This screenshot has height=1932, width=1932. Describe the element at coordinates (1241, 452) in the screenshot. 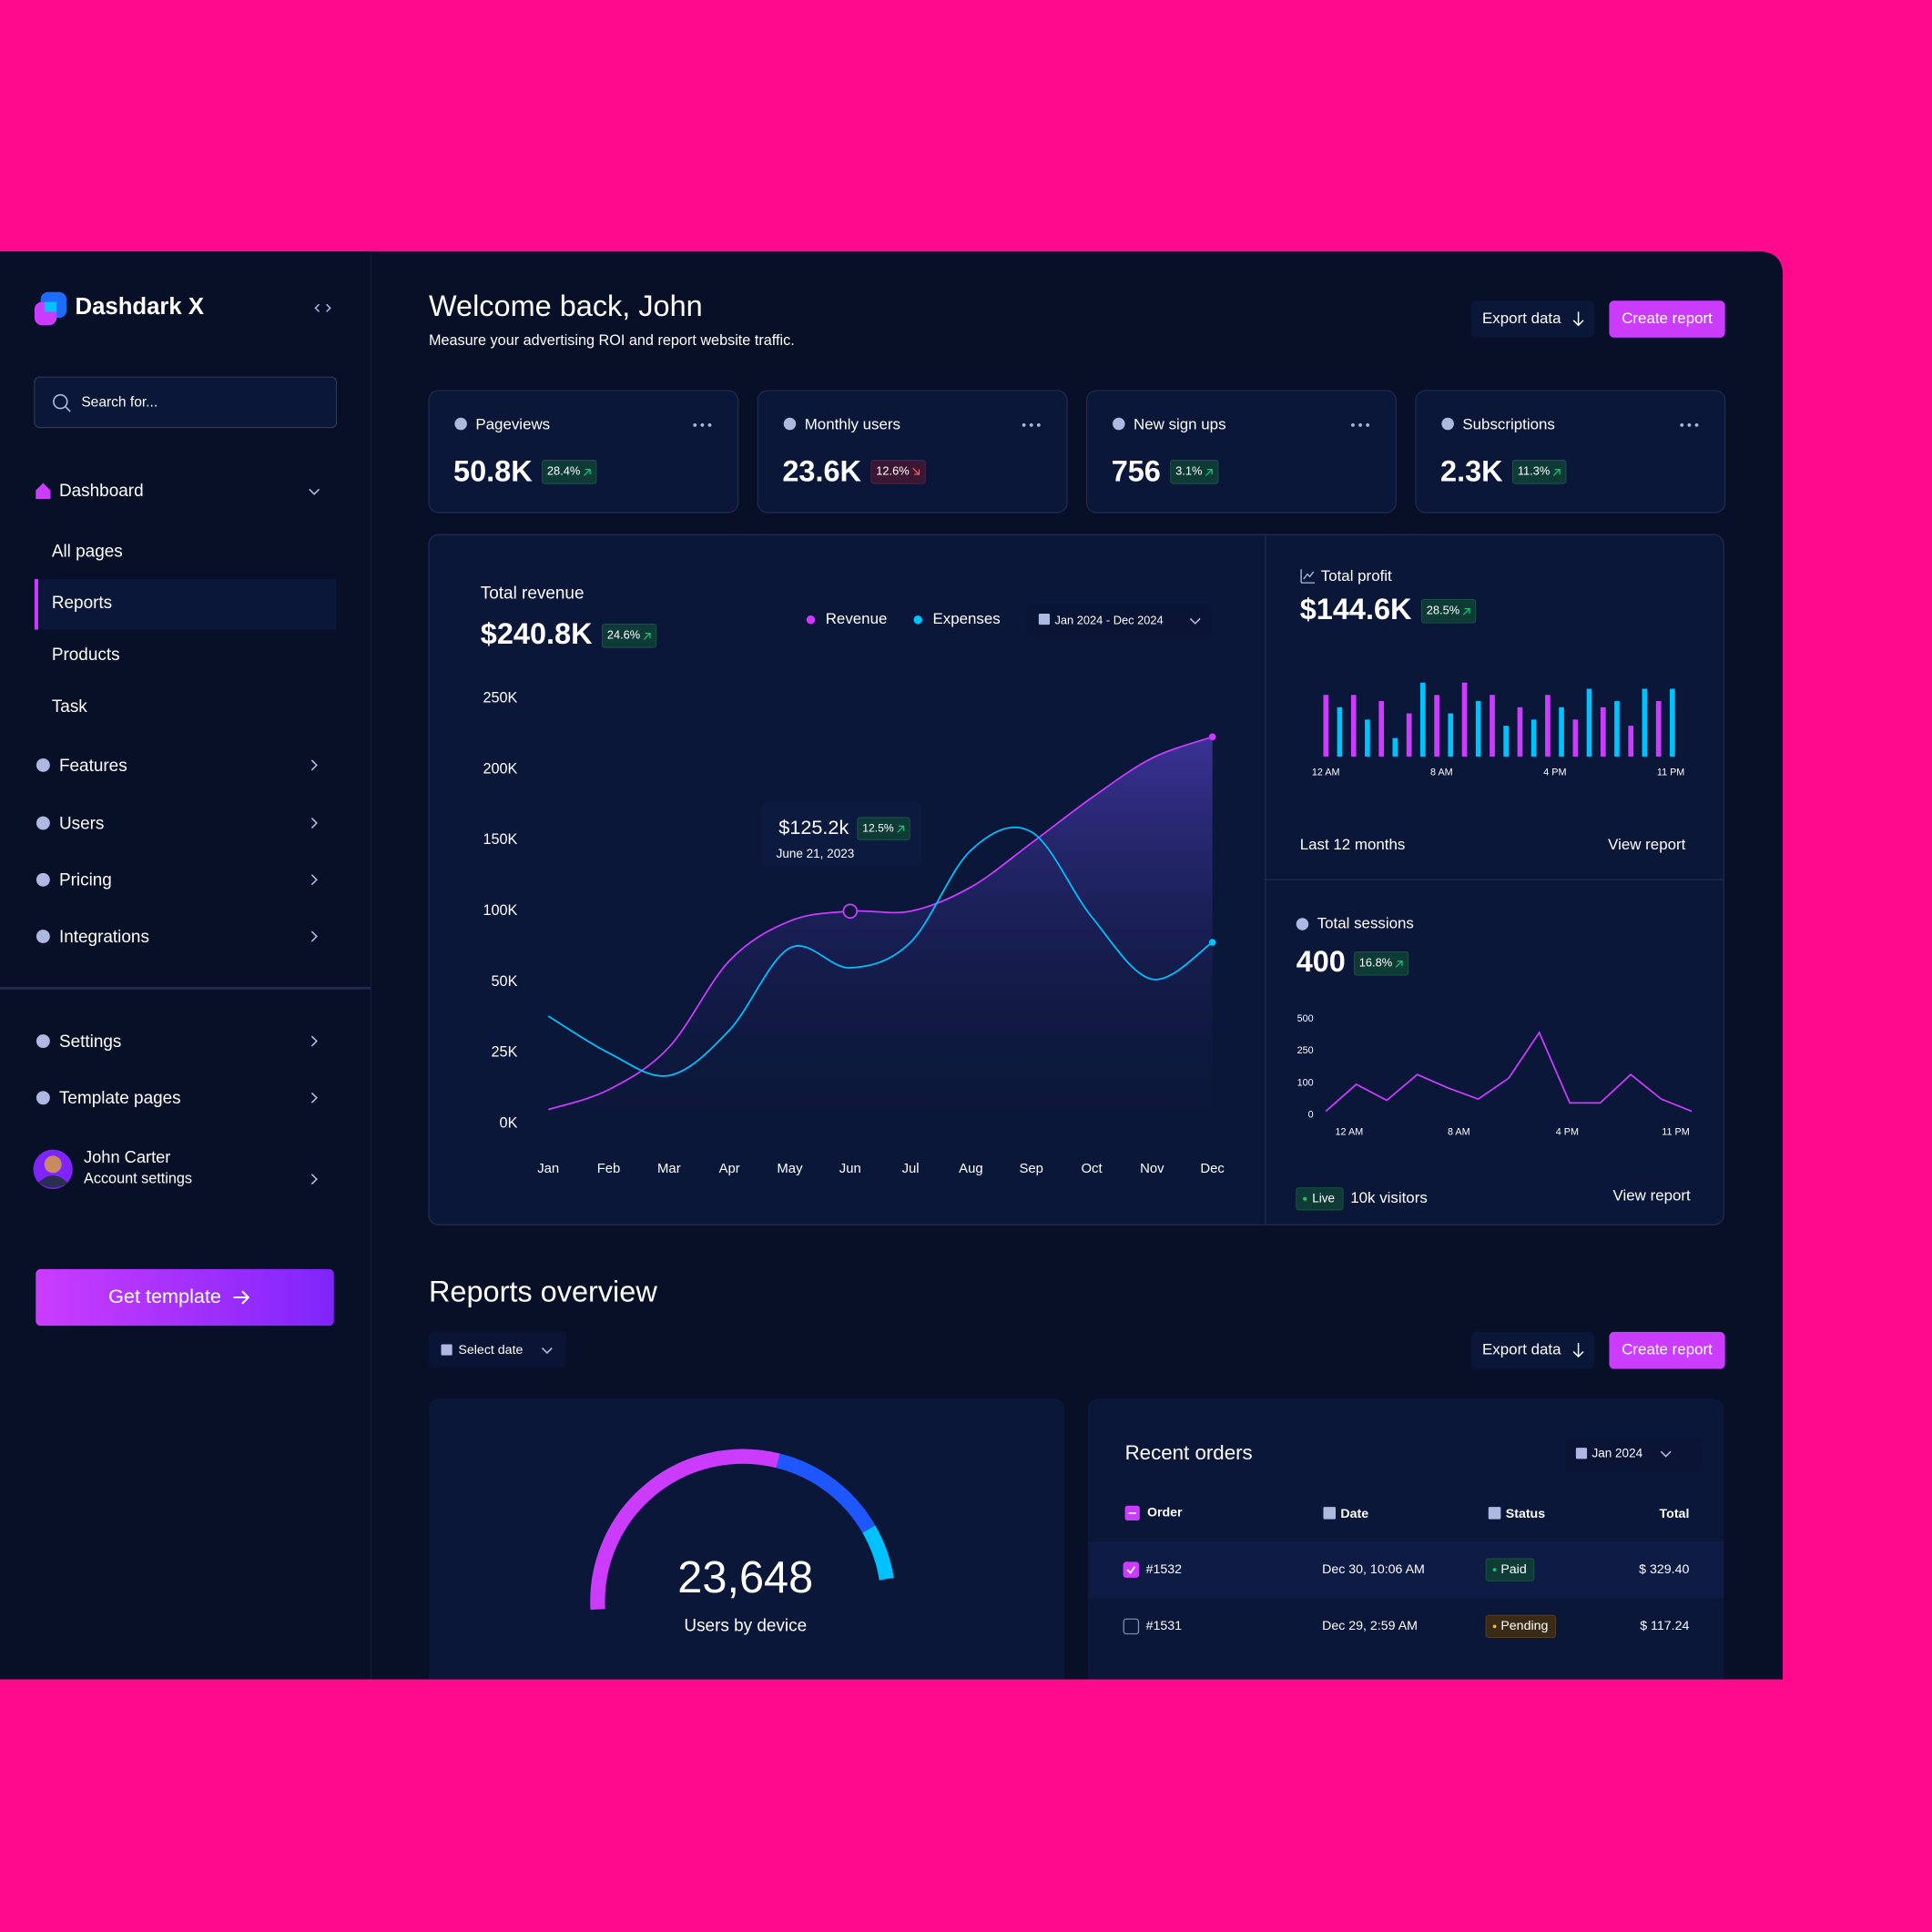

I see `stat-card` at that location.